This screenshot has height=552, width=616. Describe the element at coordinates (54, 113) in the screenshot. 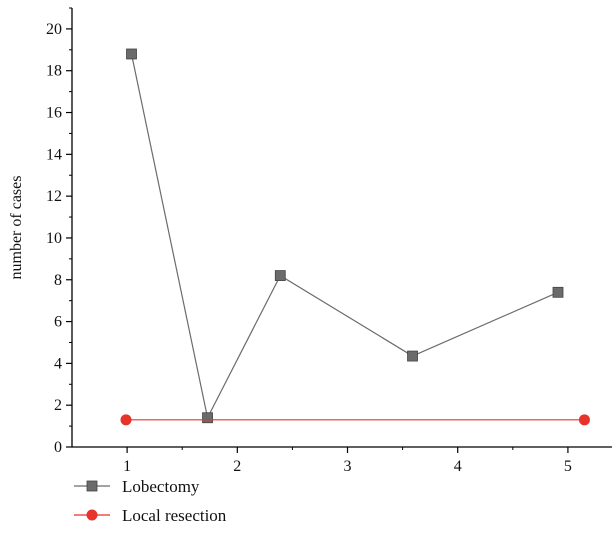

I see `y-tick-label: 16` at that location.